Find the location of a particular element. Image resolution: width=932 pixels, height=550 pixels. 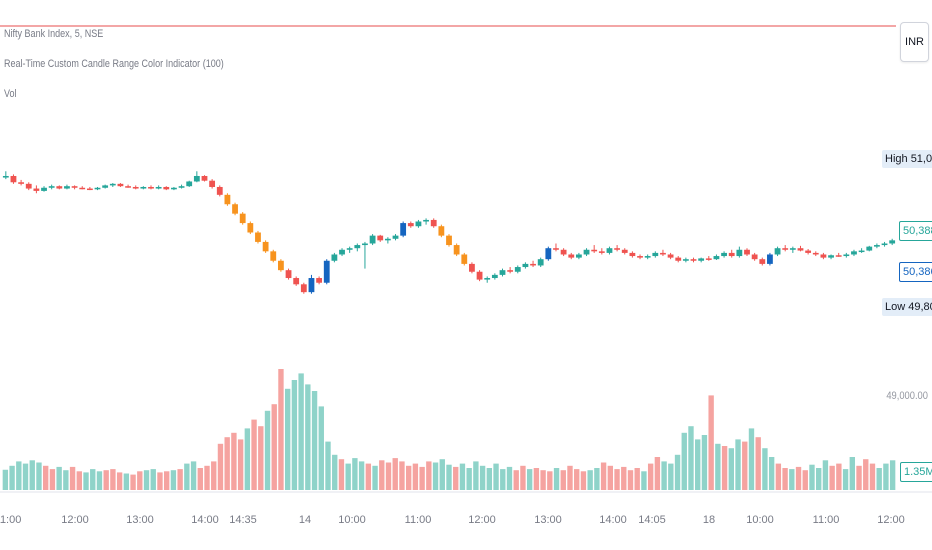

volume-legend: Vol is located at coordinates (10, 94).